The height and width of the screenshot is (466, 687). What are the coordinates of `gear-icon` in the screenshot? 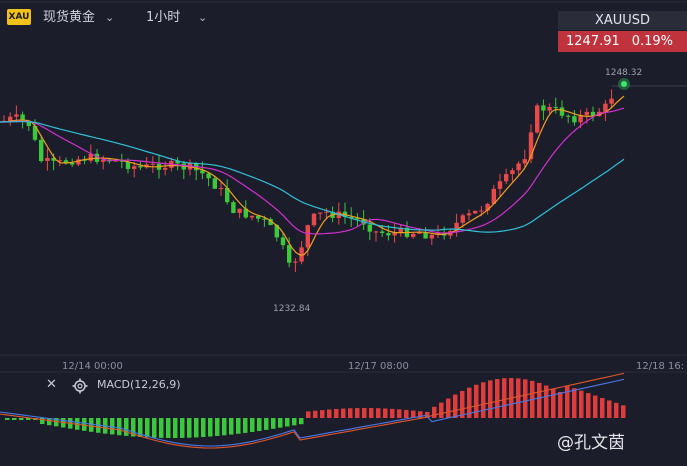 It's located at (80, 386).